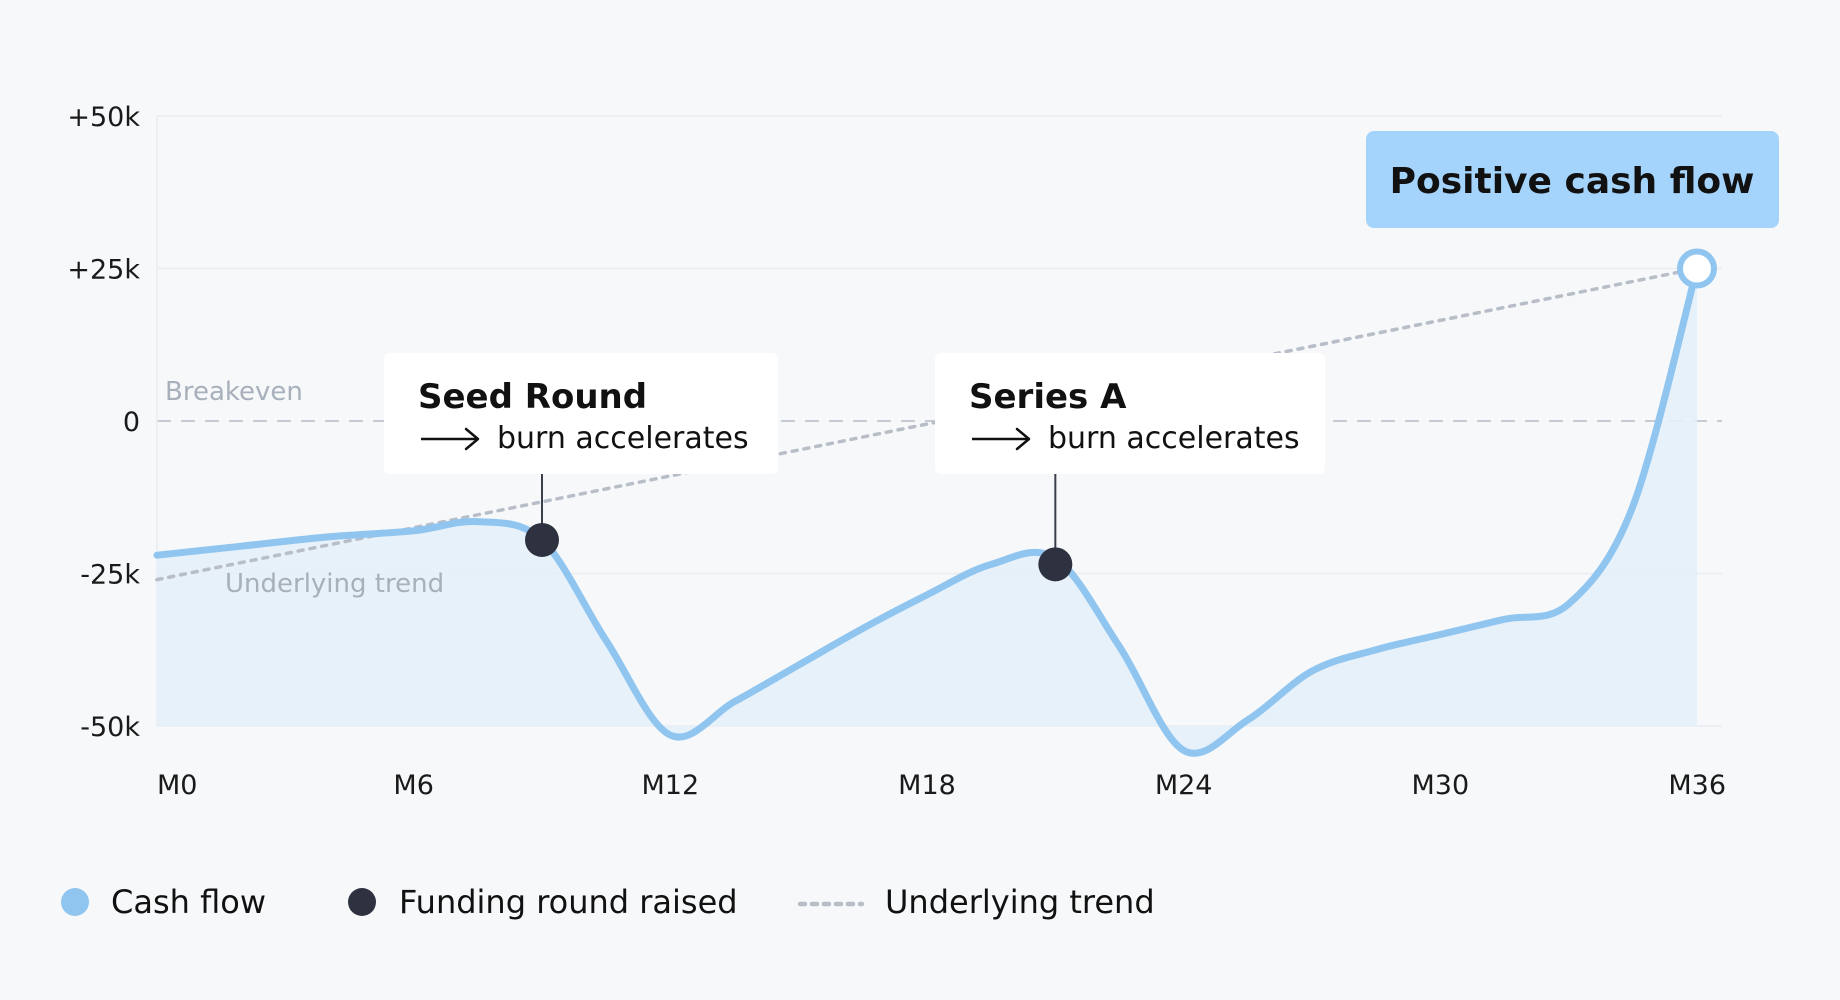 This screenshot has height=1000, width=1840. What do you see at coordinates (177, 785) in the screenshot?
I see `x-tick-label: M0` at bounding box center [177, 785].